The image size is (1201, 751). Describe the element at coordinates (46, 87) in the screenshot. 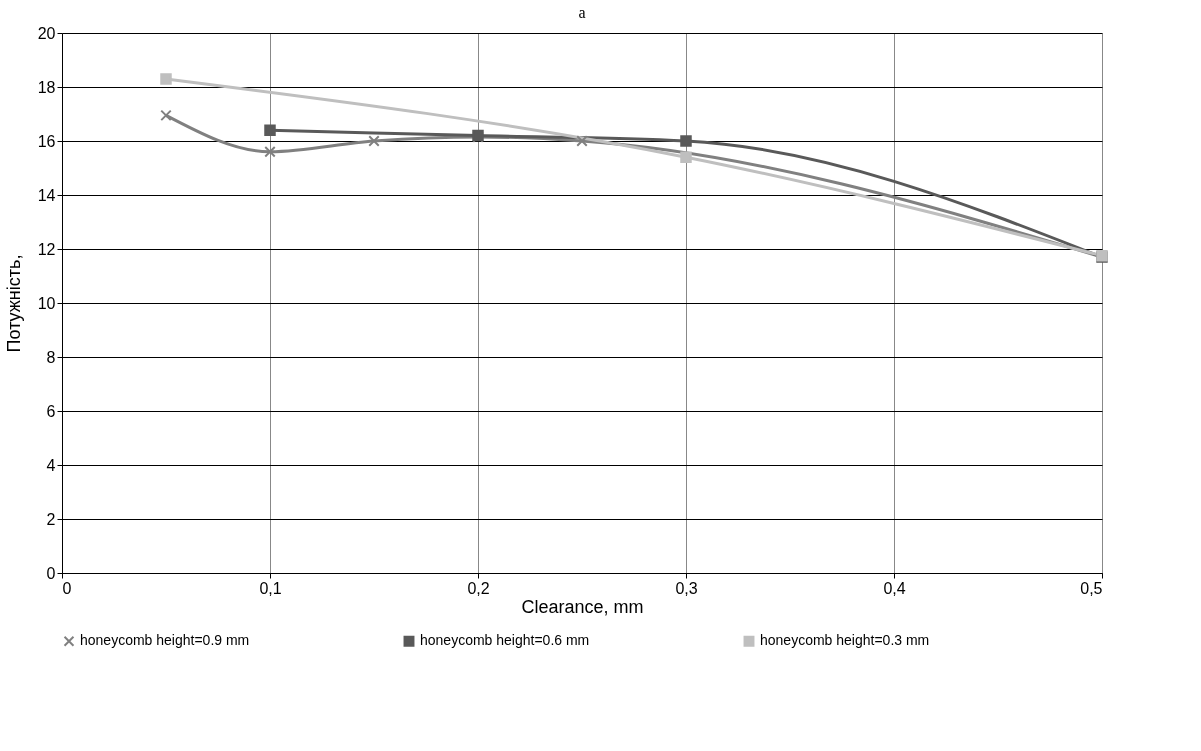

I see `y-tick-label: 18` at that location.